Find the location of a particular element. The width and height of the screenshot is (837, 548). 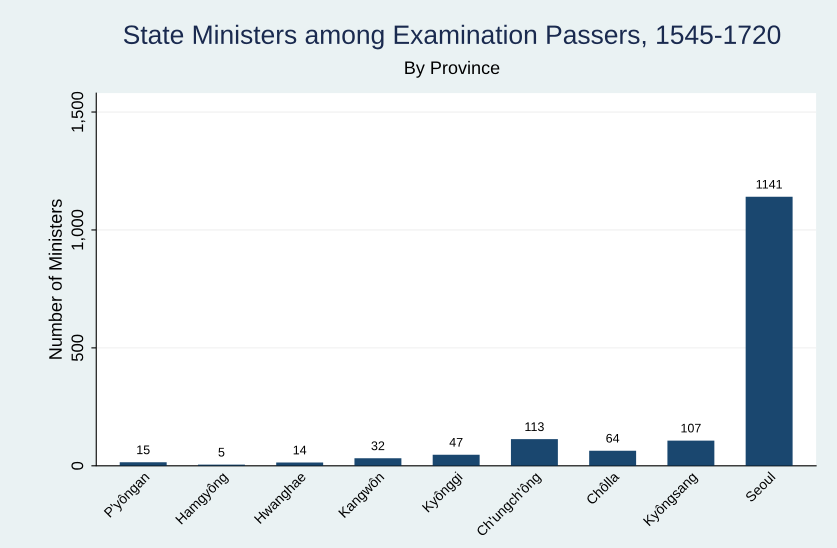

data-label: 32 is located at coordinates (377, 445).